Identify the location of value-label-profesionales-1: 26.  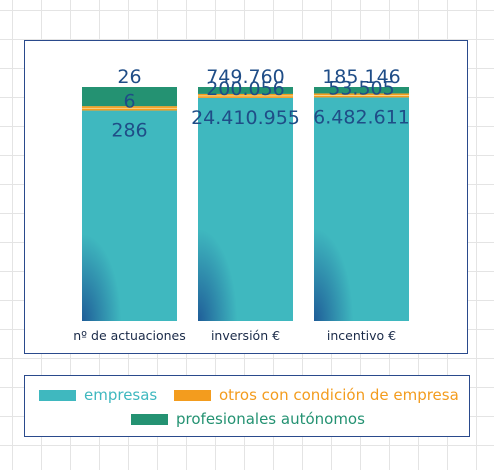
(129, 77).